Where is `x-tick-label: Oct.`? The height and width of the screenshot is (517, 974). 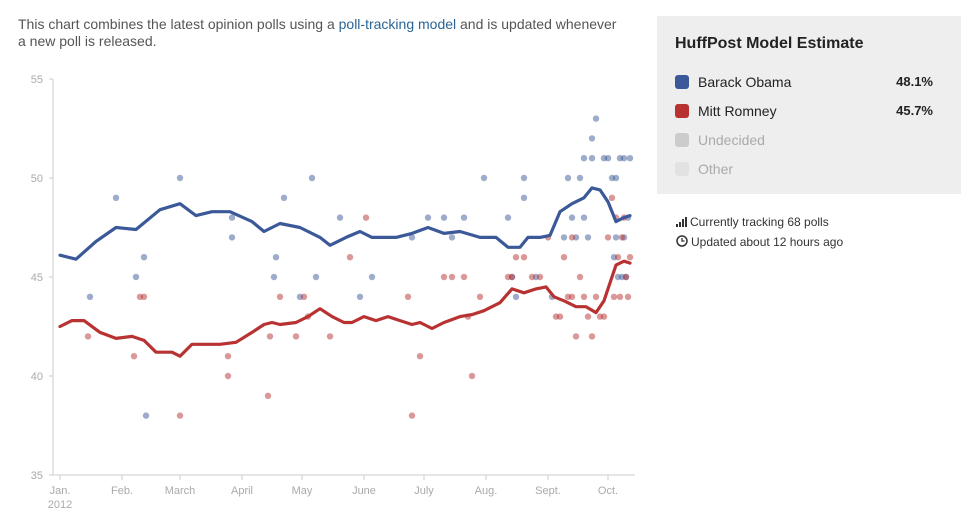
x-tick-label: Oct. is located at coordinates (608, 491).